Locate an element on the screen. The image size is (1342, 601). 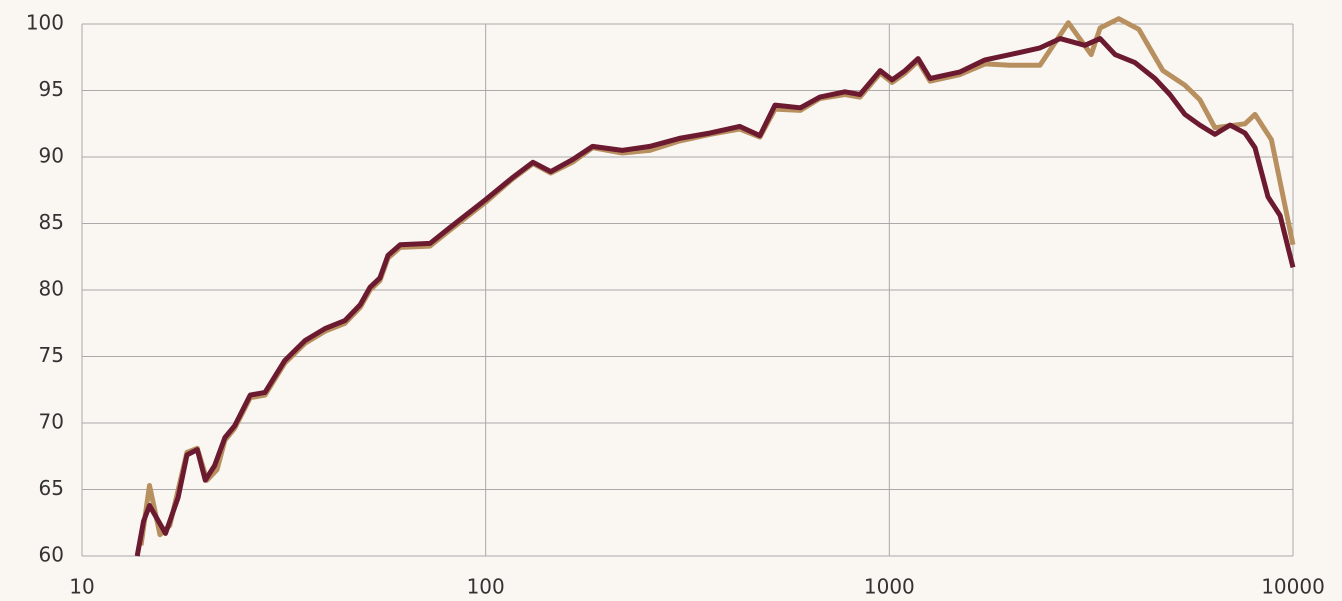
x-tick-label: 1000 is located at coordinates (889, 587).